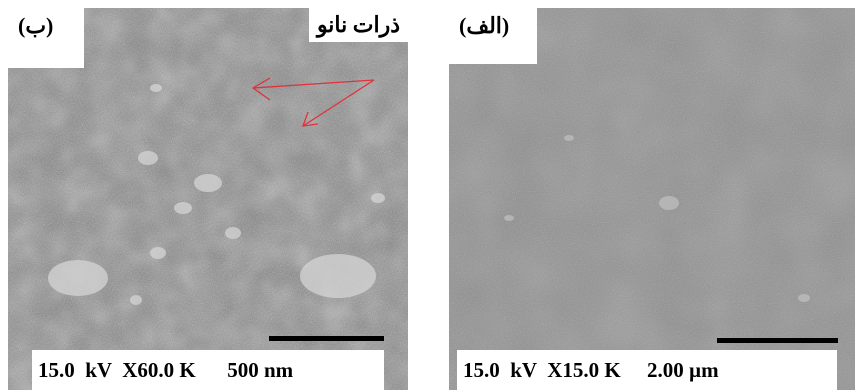 The height and width of the screenshot is (390, 857). What do you see at coordinates (493, 36) in the screenshot?
I see `panel-label-a: (الف)` at bounding box center [493, 36].